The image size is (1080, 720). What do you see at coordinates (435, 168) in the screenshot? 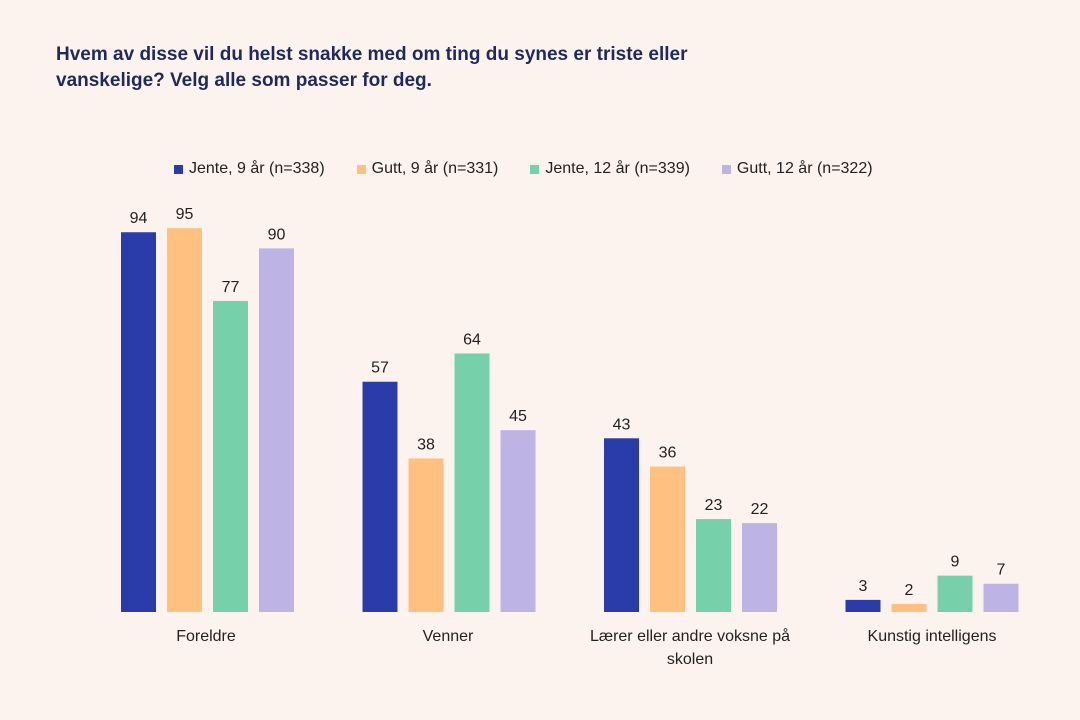
I see `legend-label: Gutt, 9 år (n=331)` at bounding box center [435, 168].